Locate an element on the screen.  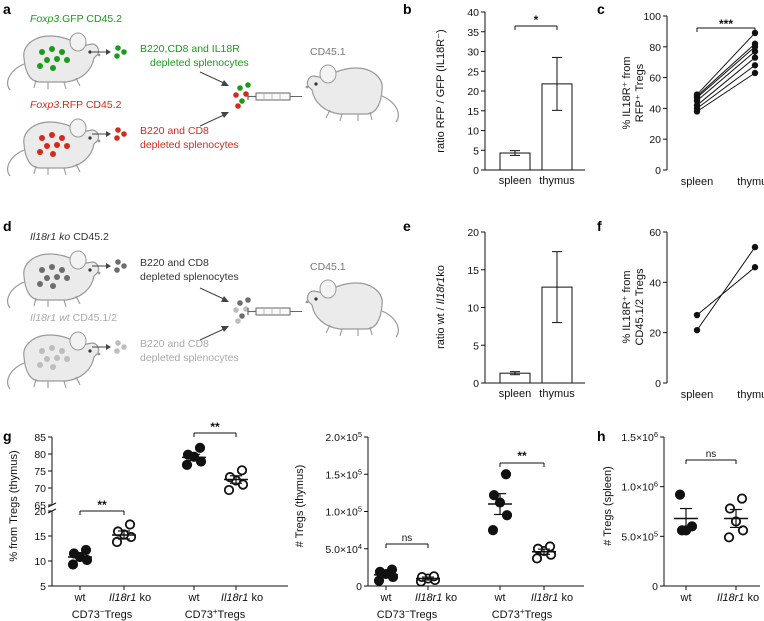
y-axis-label-line2: RFP⁺ Tregs is located at coordinates (640, 92).